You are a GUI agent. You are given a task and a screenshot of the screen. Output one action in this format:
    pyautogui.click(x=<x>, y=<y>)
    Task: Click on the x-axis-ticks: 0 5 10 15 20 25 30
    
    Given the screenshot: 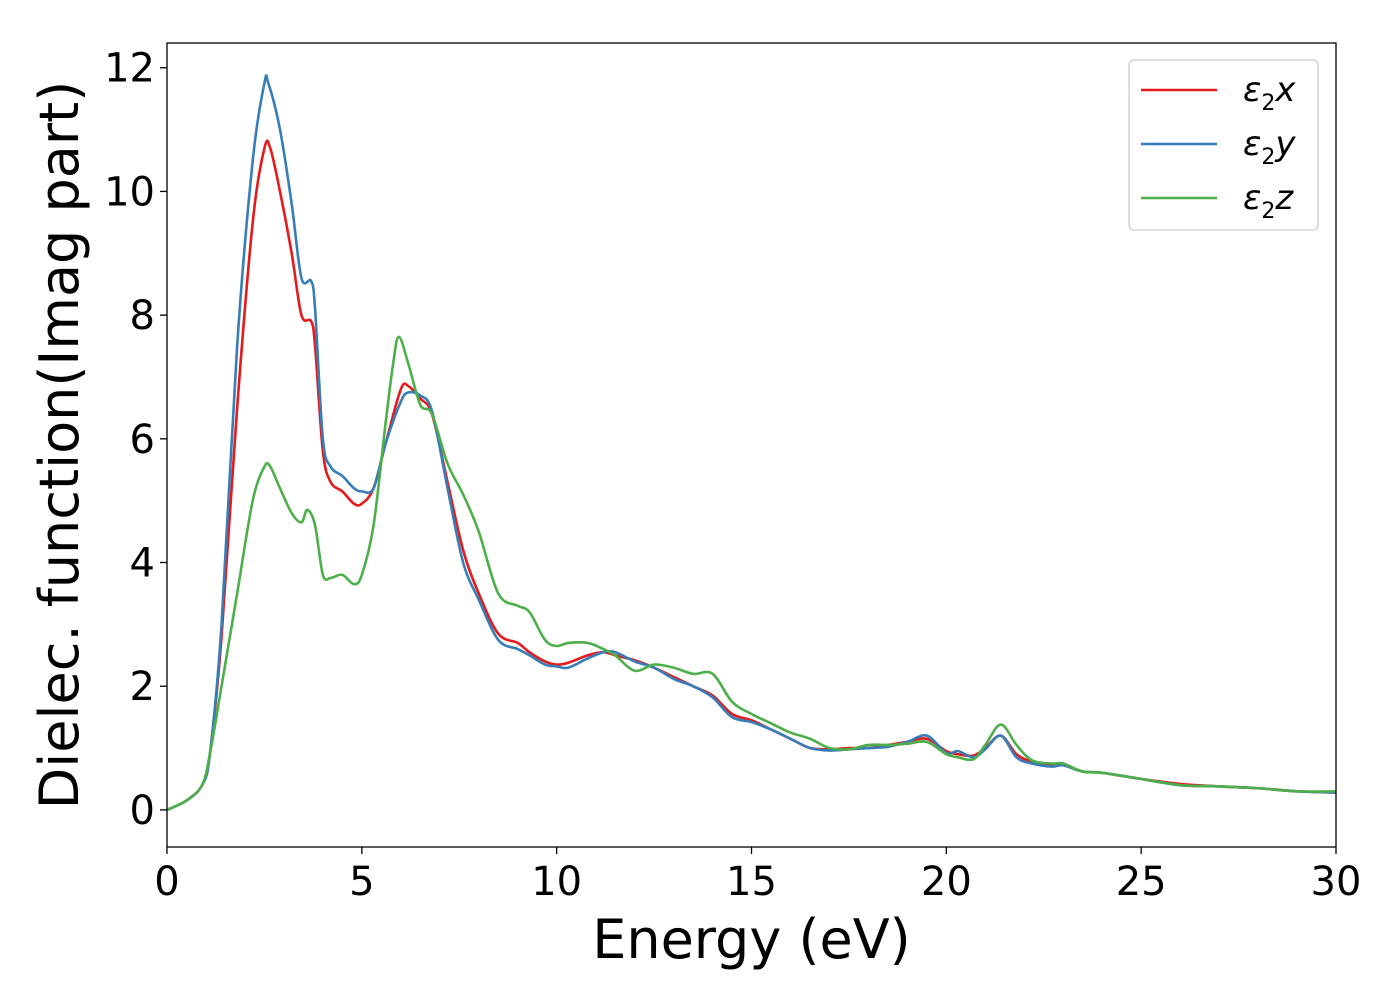 What is the action you would take?
    pyautogui.click(x=757, y=876)
    